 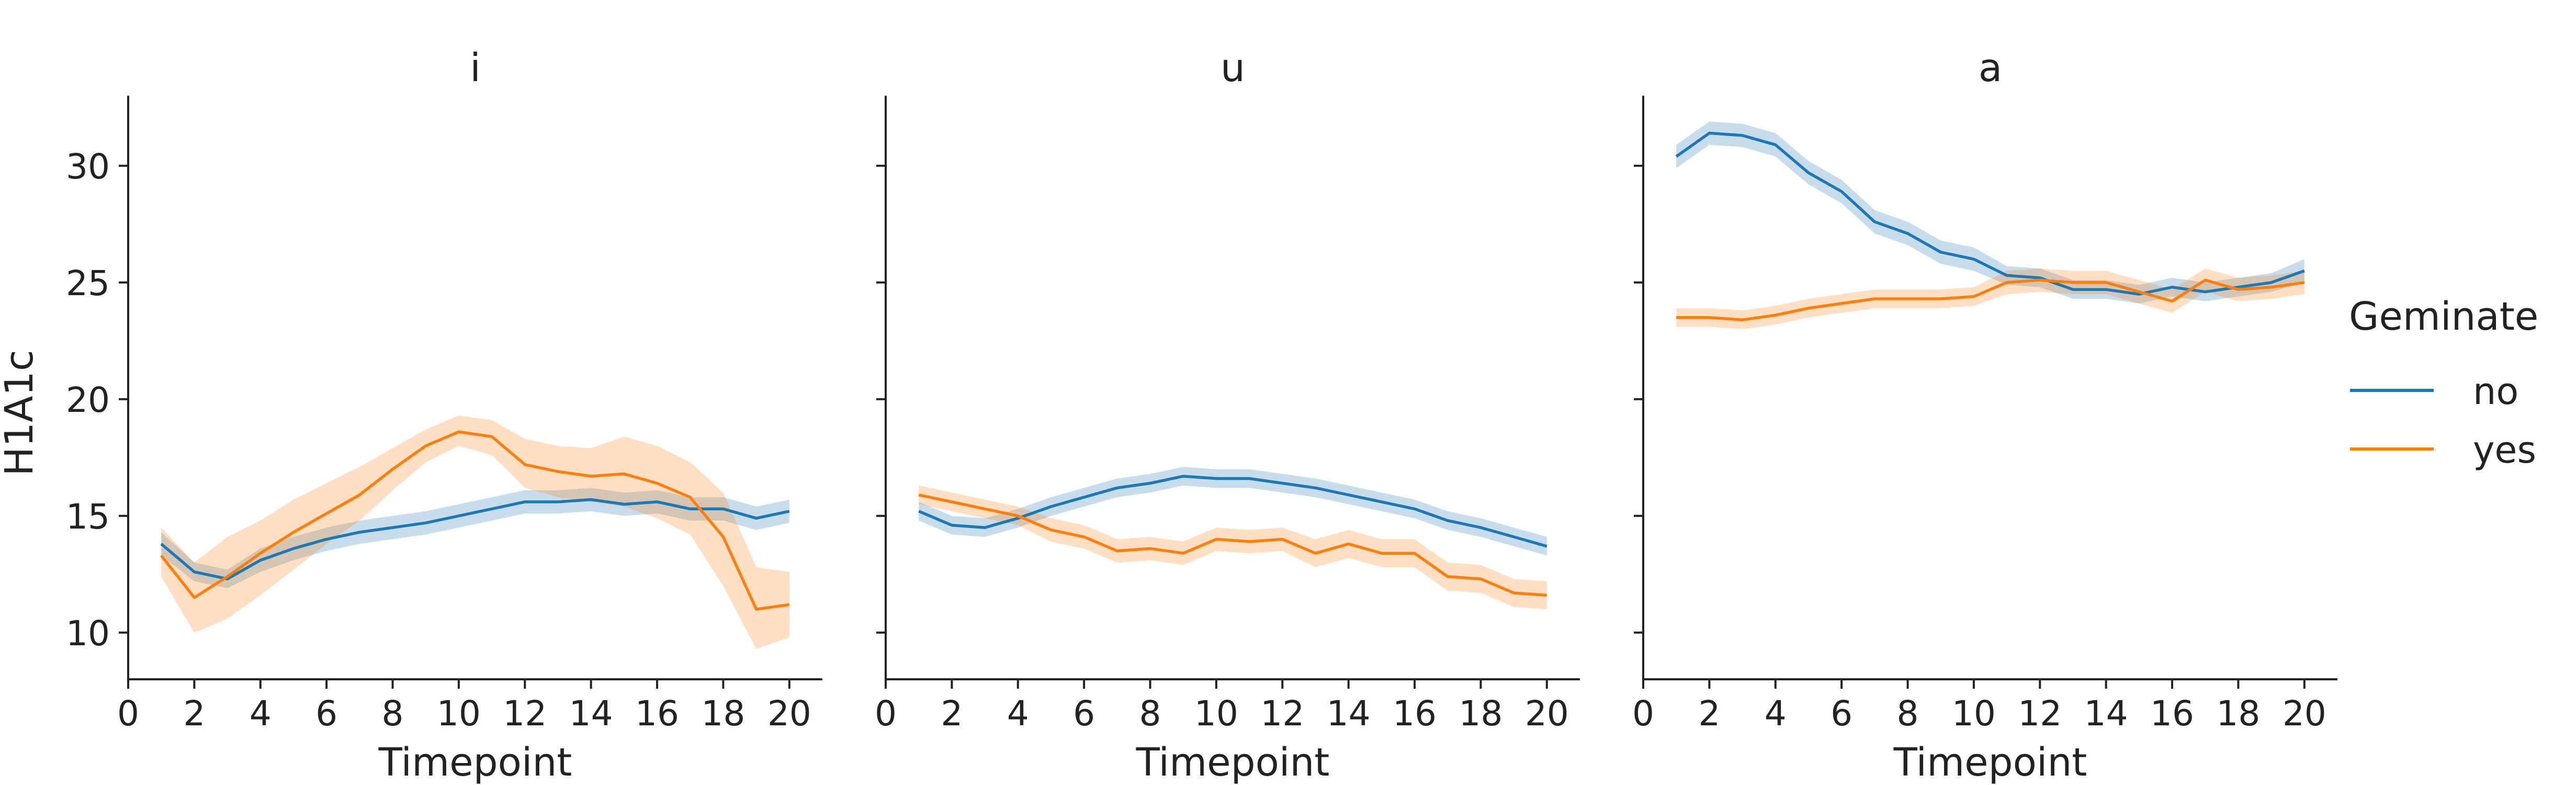 What do you see at coordinates (88, 517) in the screenshot?
I see `y-tick-label: 15` at bounding box center [88, 517].